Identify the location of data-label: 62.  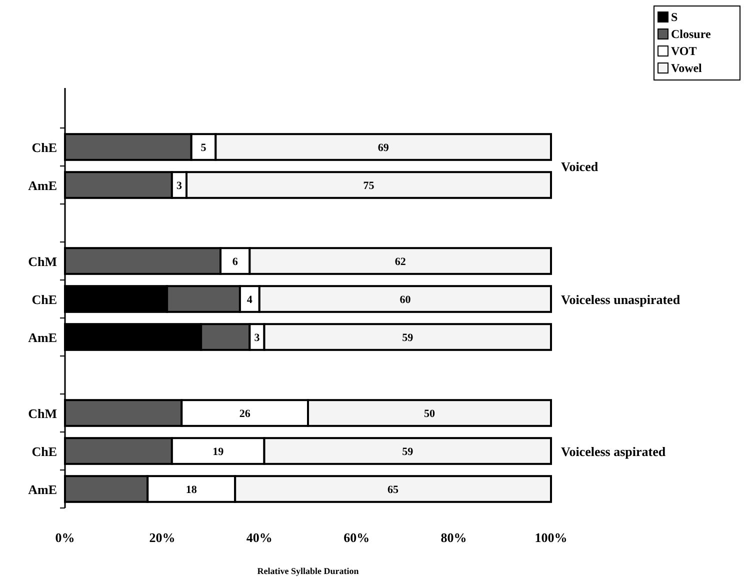
(400, 262).